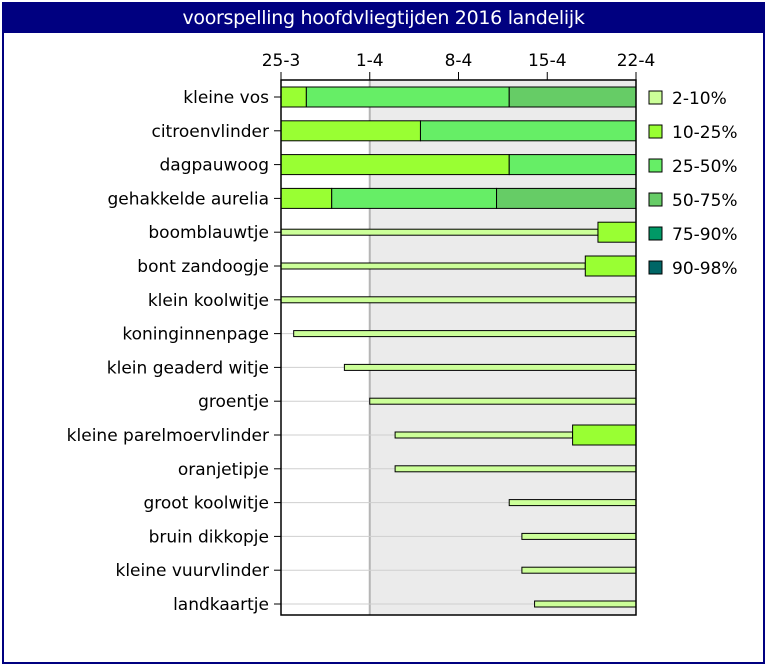 Image resolution: width=770 pixels, height=670 pixels. What do you see at coordinates (699, 99) in the screenshot?
I see `legend-label: 2-10%` at bounding box center [699, 99].